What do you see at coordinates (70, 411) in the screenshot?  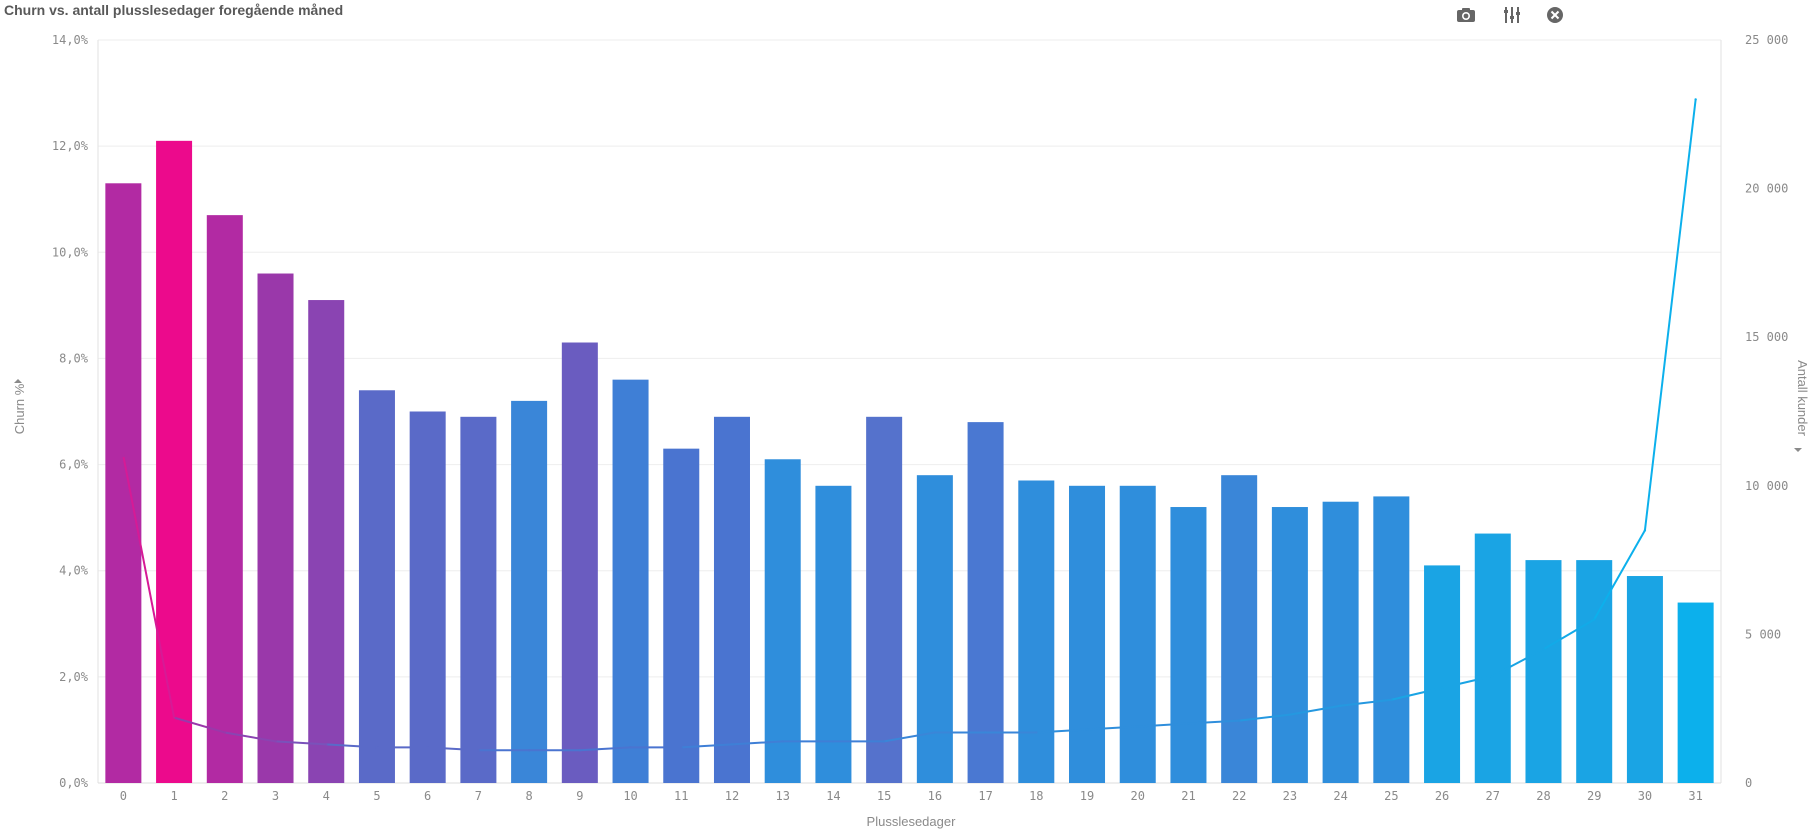 I see `left-axis-ticks: 0,0% 2,0% 4,0% 6,0% 8,0% 10,0% 12,0% 14,0%` at bounding box center [70, 411].